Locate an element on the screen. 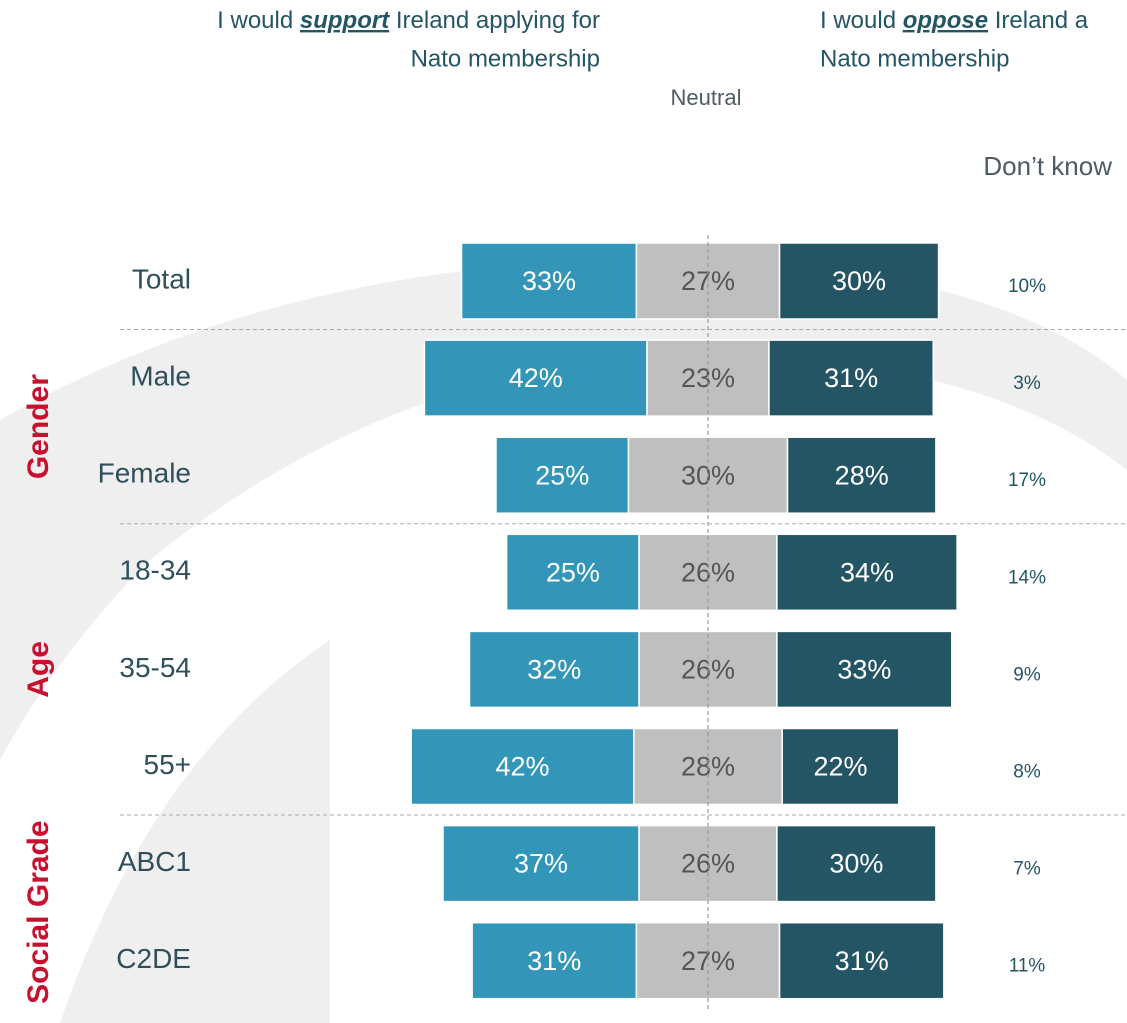 The image size is (1127, 1023). value-label: 37% is located at coordinates (541, 864).